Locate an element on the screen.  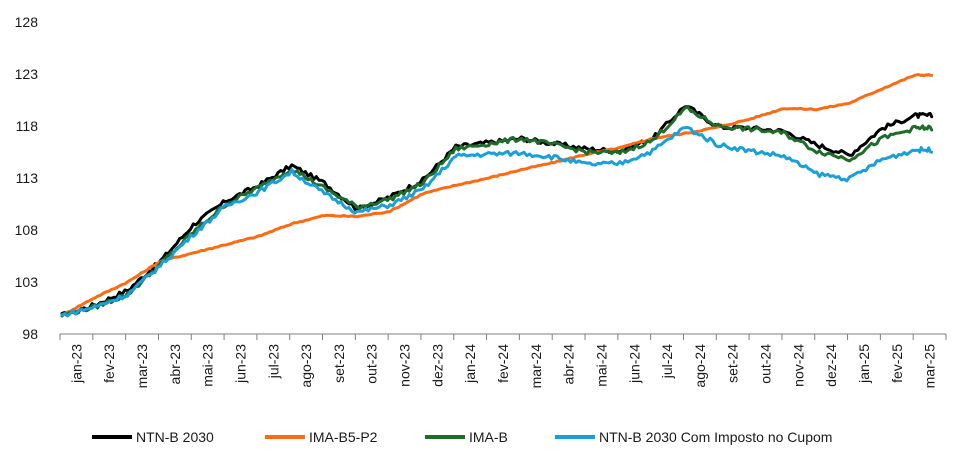
x-tick-label: dez-24 is located at coordinates (831, 365).